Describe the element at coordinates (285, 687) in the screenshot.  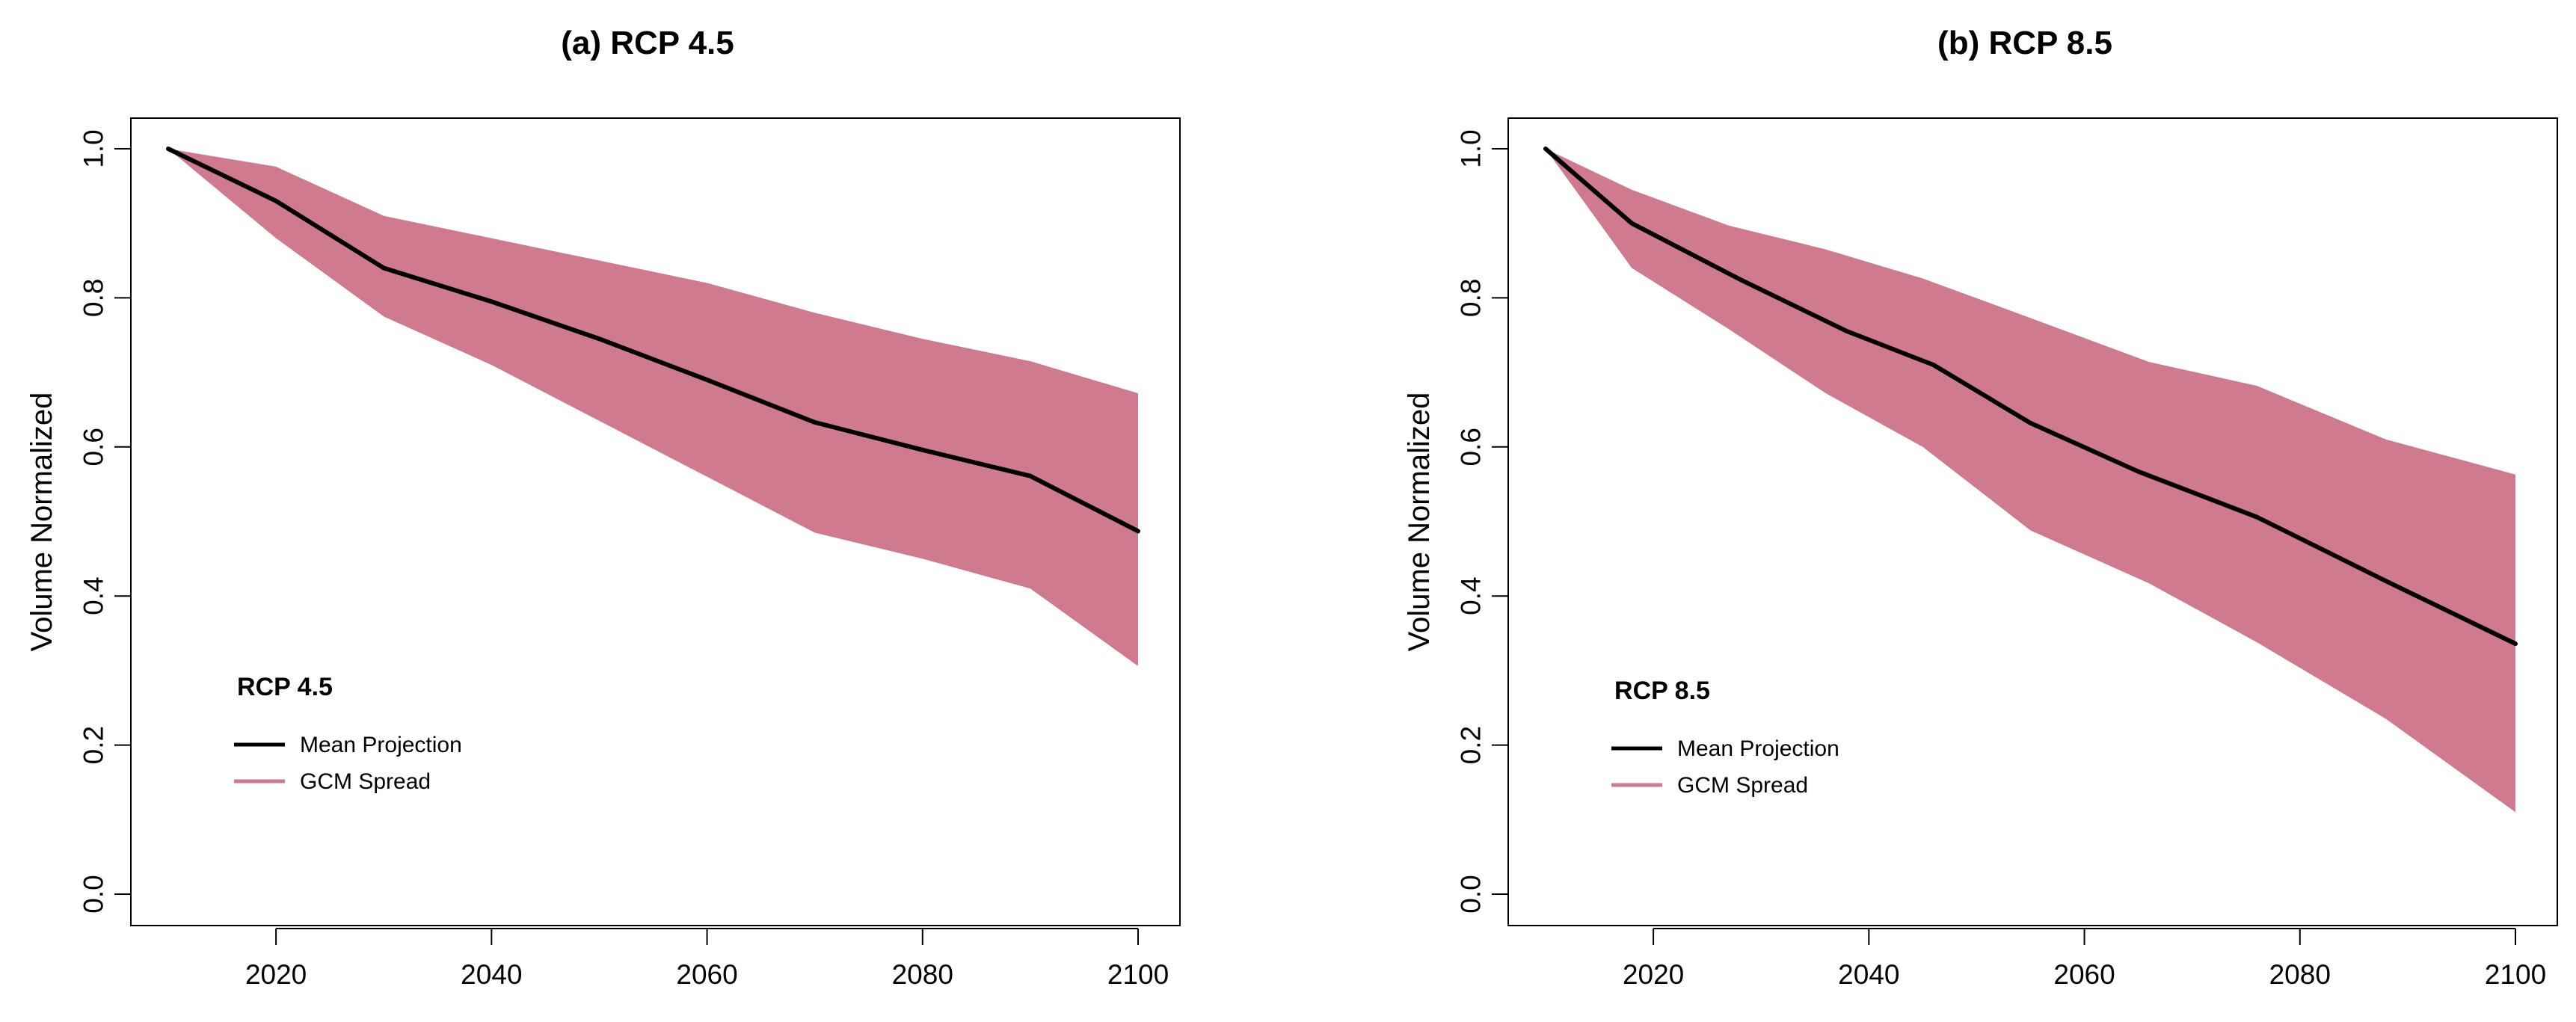
I see `legend-title: RCP 4.5` at that location.